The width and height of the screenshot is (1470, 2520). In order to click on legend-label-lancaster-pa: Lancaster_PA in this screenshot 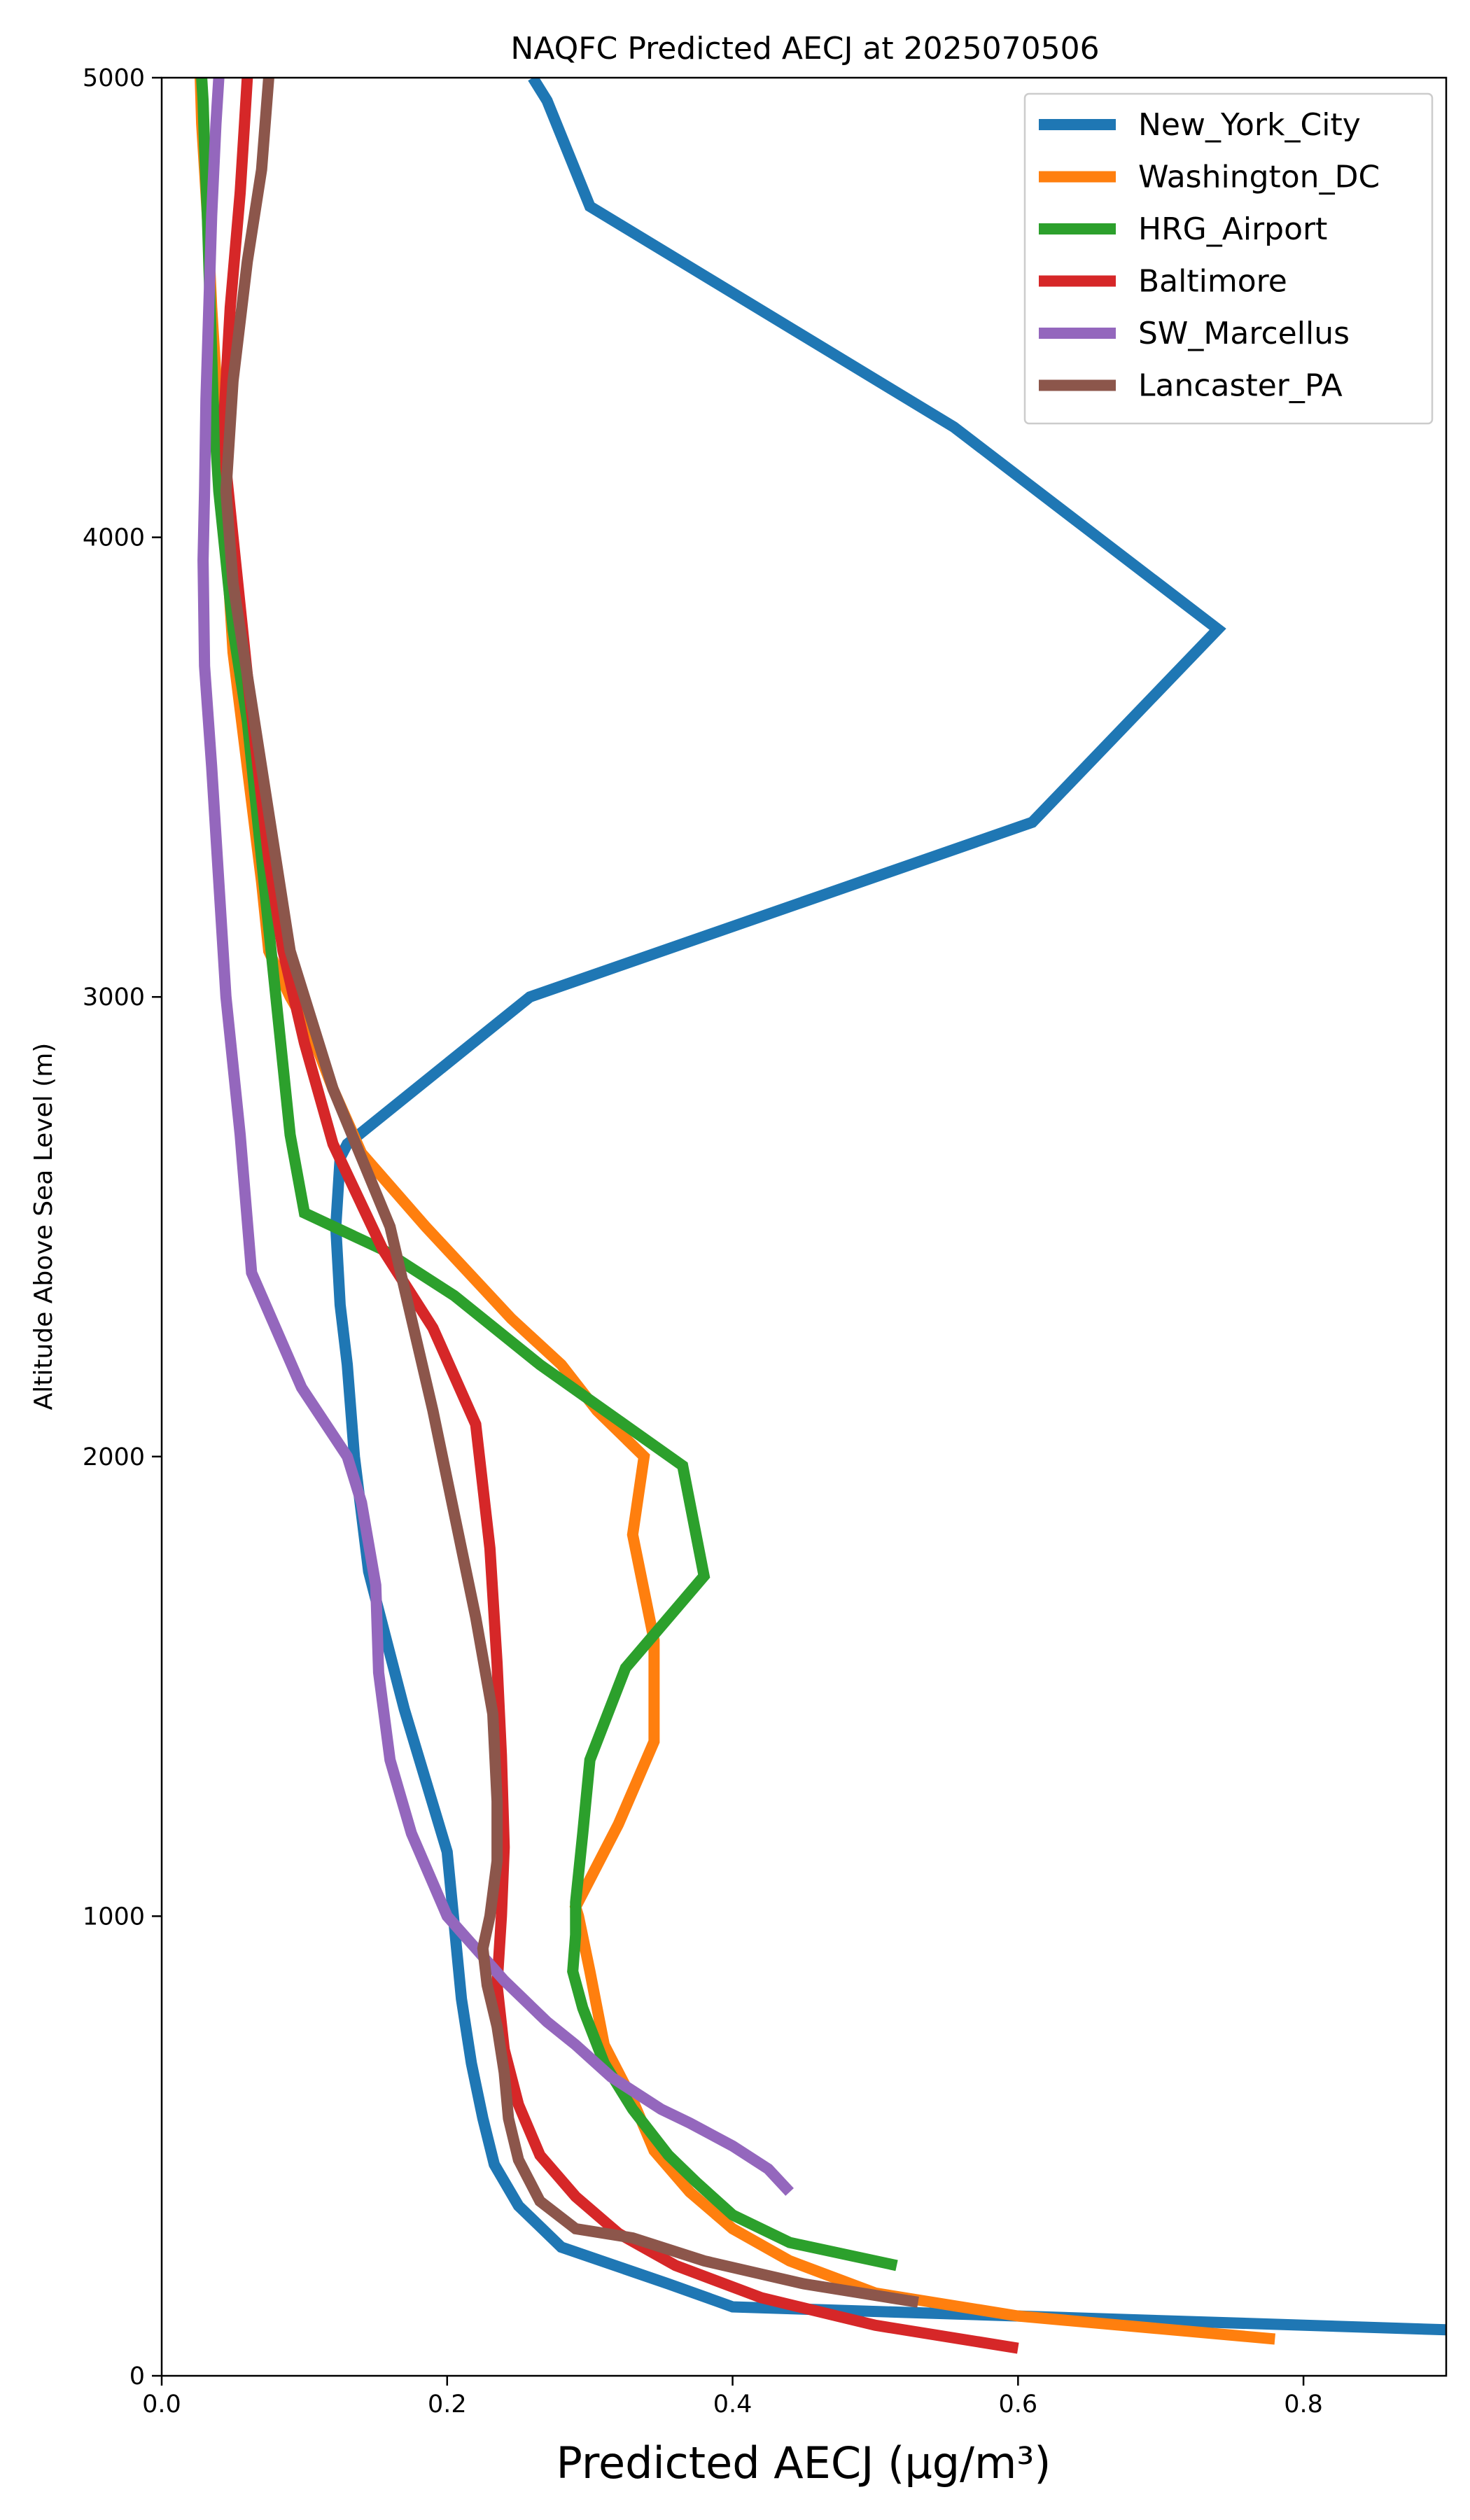, I will do `click(1240, 386)`.